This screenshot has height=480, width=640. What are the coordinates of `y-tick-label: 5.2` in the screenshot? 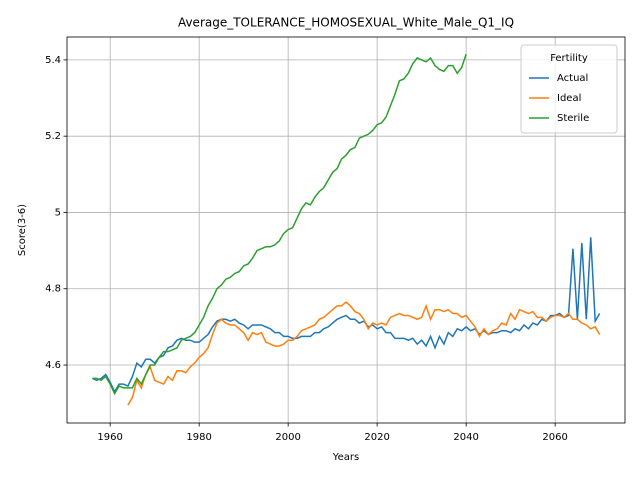 It's located at (53, 136).